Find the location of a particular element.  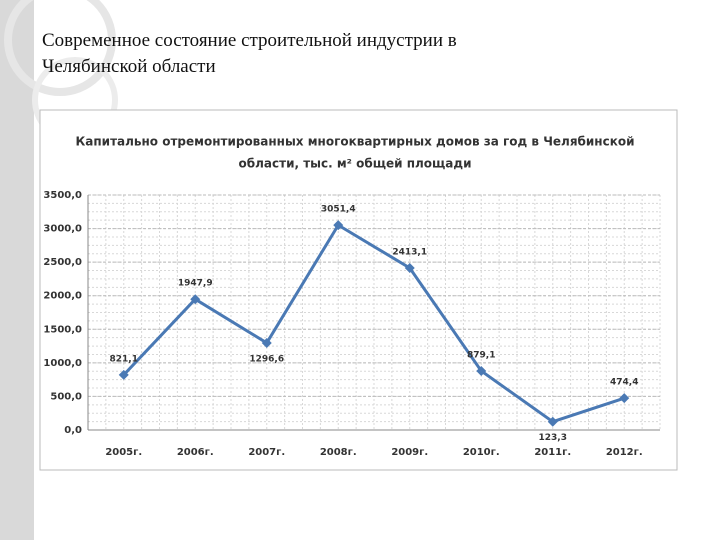

x-tick-label: 2010г. is located at coordinates (481, 452).